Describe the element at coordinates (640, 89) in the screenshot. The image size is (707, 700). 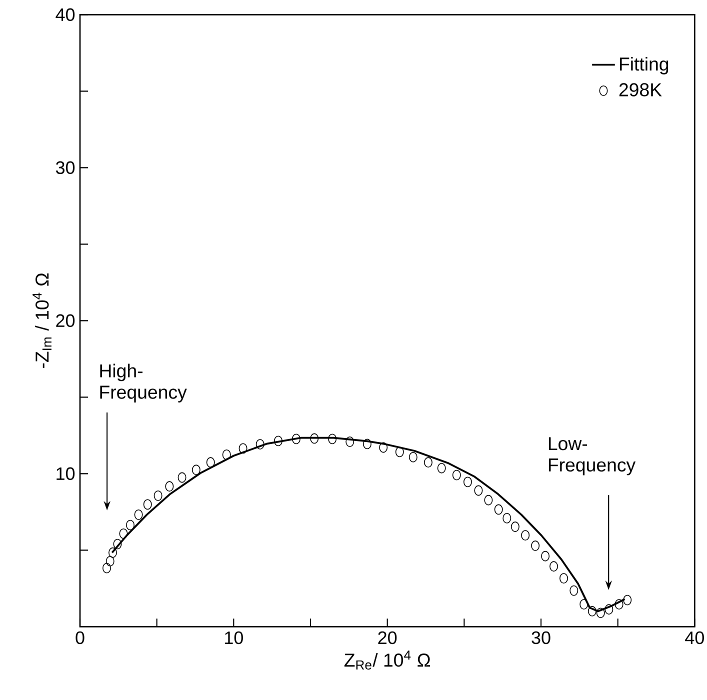
I see `legend-label: 298K` at that location.